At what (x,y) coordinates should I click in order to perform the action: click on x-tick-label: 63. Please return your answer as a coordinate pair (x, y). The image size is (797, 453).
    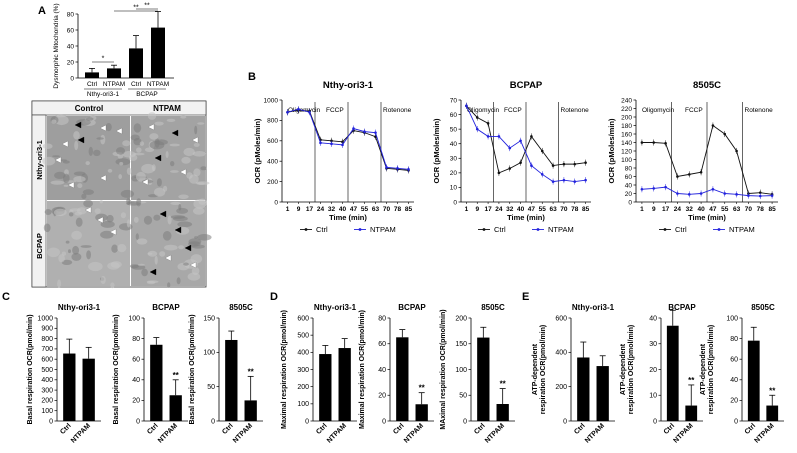
    Looking at the image, I should click on (376, 209).